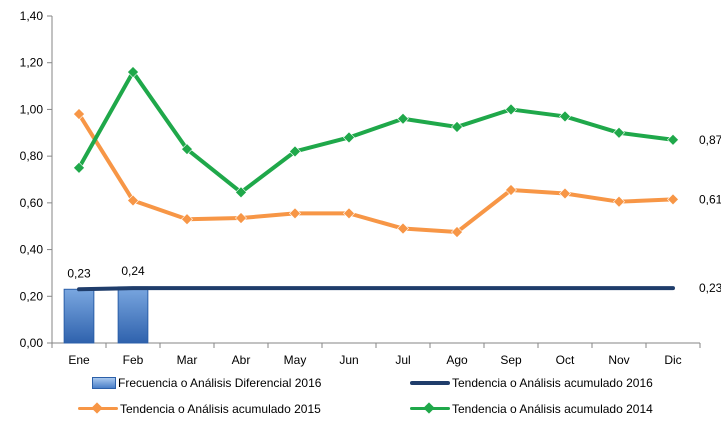 This screenshot has width=721, height=430. Describe the element at coordinates (710, 199) in the screenshot. I see `end-data-label: 0,61` at that location.